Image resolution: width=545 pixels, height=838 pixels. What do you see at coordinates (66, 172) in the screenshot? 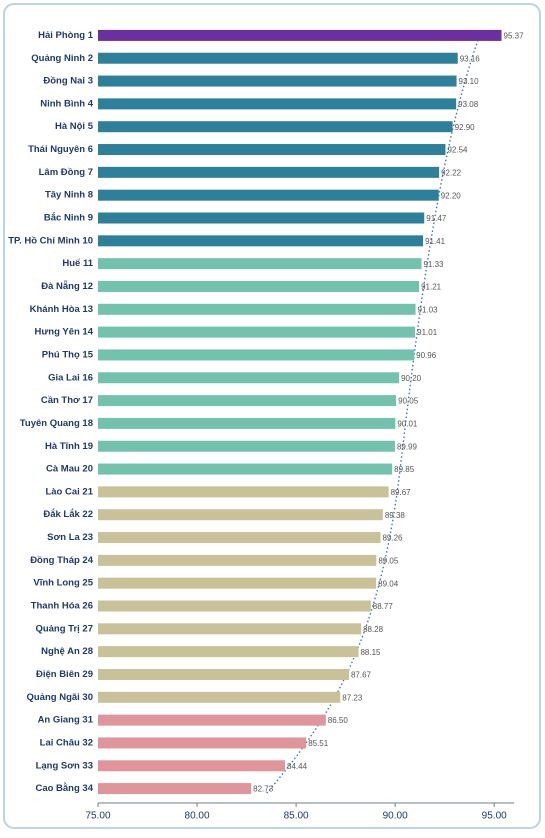
I see `y-tick-label: Lâm Đồng 7` at bounding box center [66, 172].